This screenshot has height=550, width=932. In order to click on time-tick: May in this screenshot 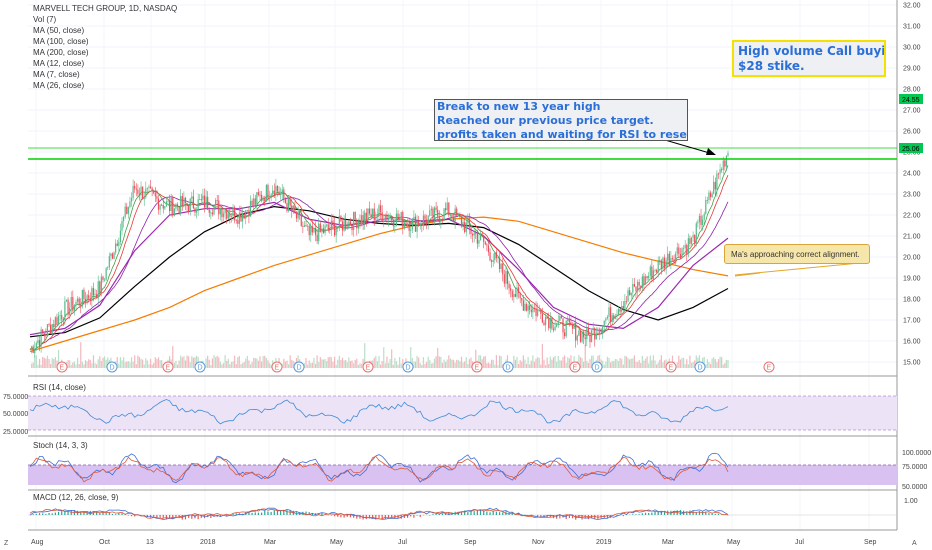, I will do `click(337, 542)`.